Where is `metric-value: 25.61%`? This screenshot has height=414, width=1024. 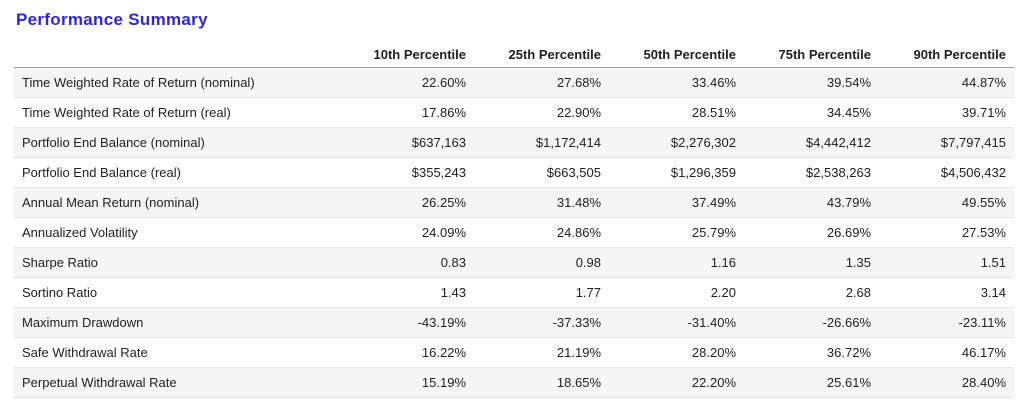
metric-value: 25.61% is located at coordinates (811, 382).